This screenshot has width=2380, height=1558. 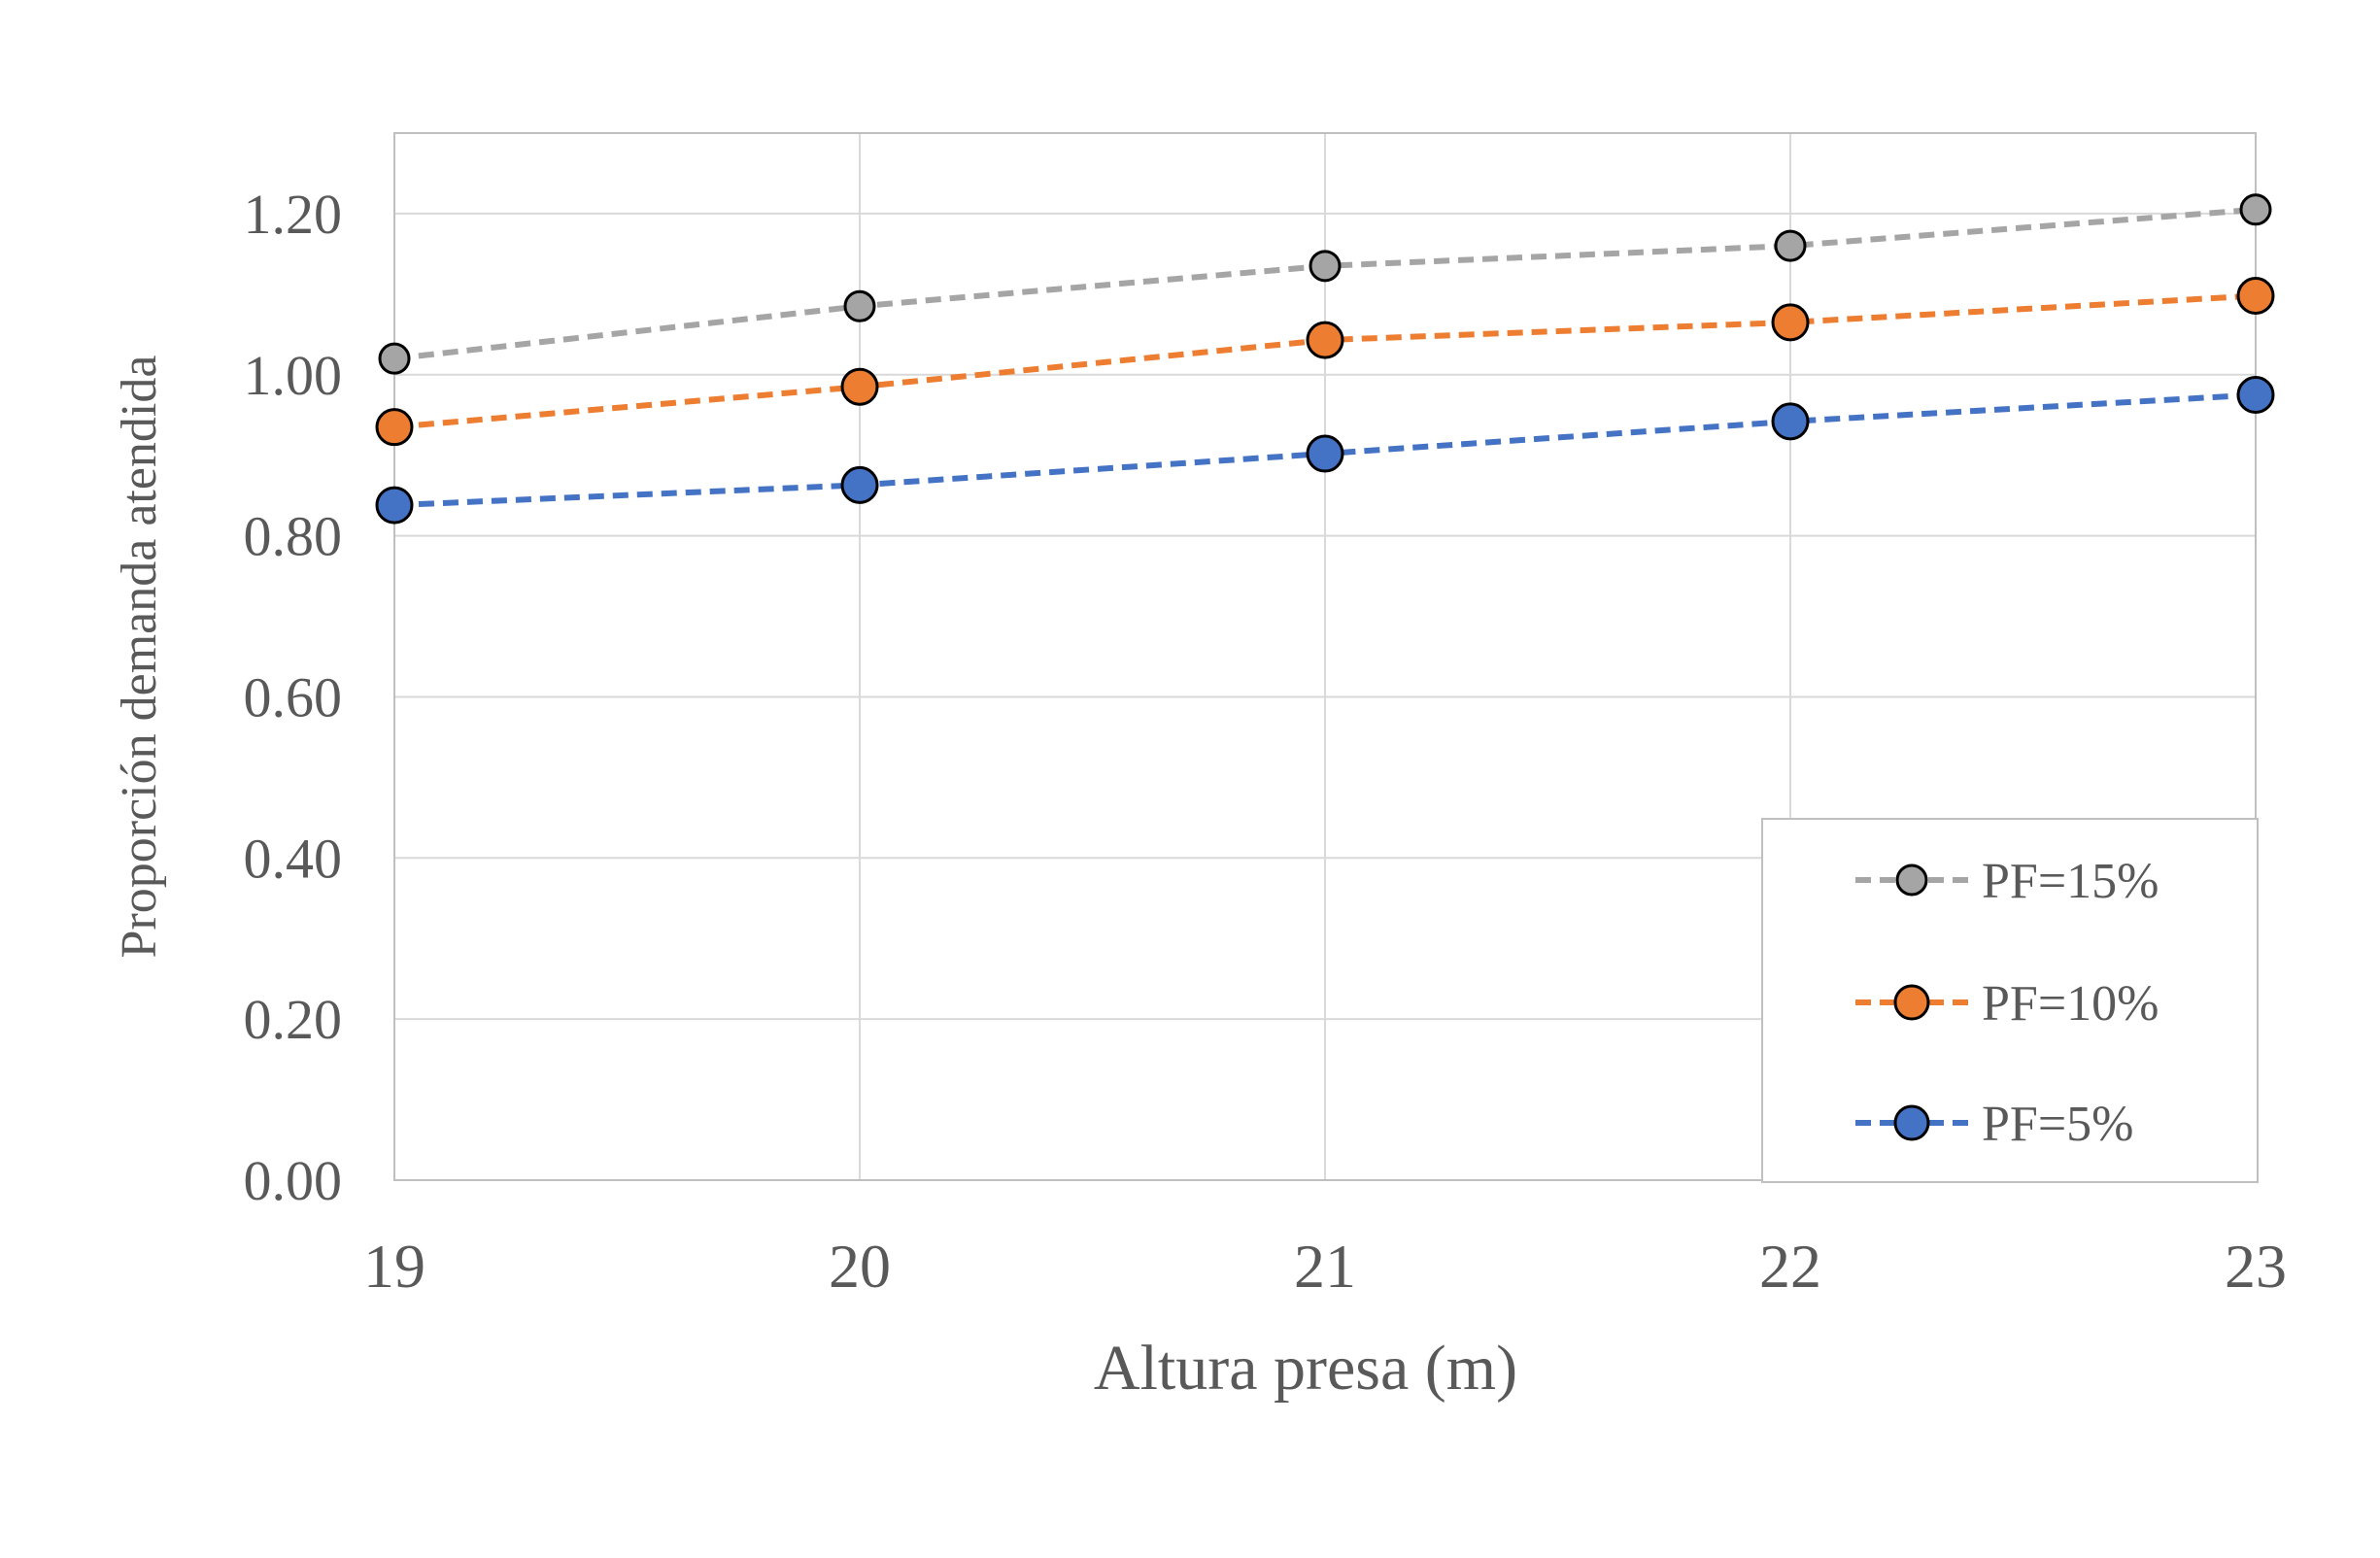 I want to click on y-tick-label: 0.60, so click(x=293, y=696).